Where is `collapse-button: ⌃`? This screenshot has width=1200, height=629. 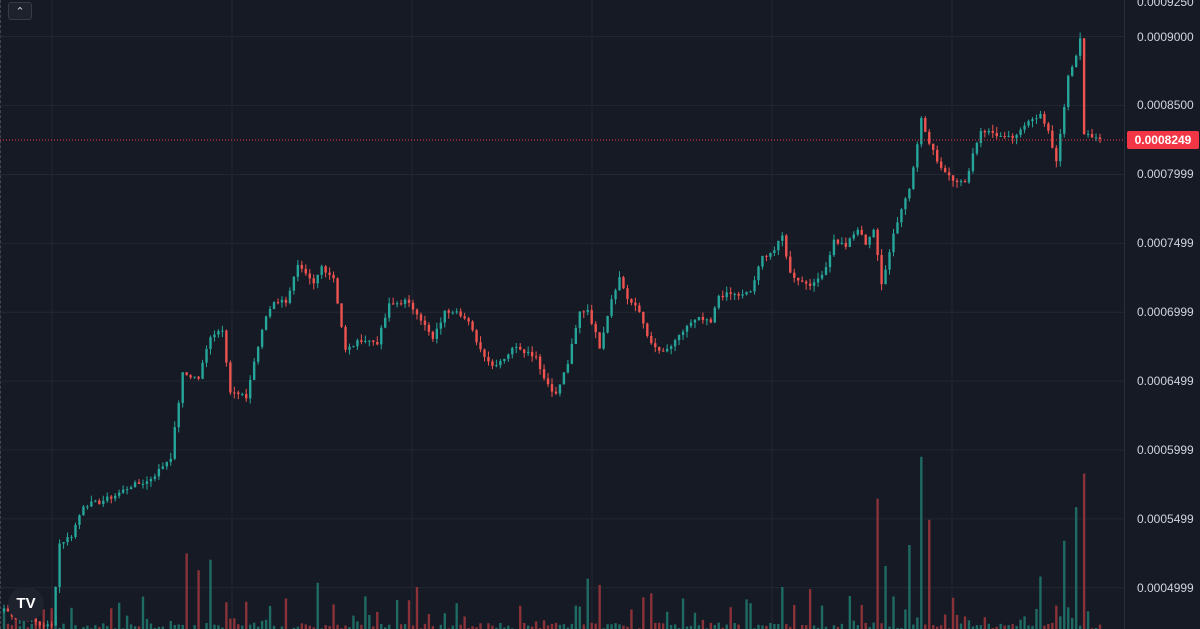 collapse-button: ⌃ is located at coordinates (20, 11).